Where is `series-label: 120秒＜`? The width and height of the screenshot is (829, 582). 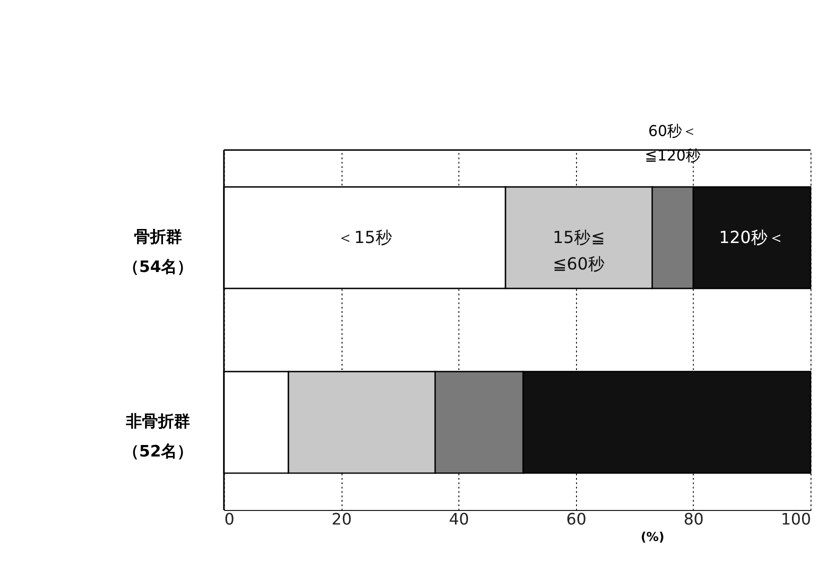
series-label: 120秒＜ is located at coordinates (751, 237).